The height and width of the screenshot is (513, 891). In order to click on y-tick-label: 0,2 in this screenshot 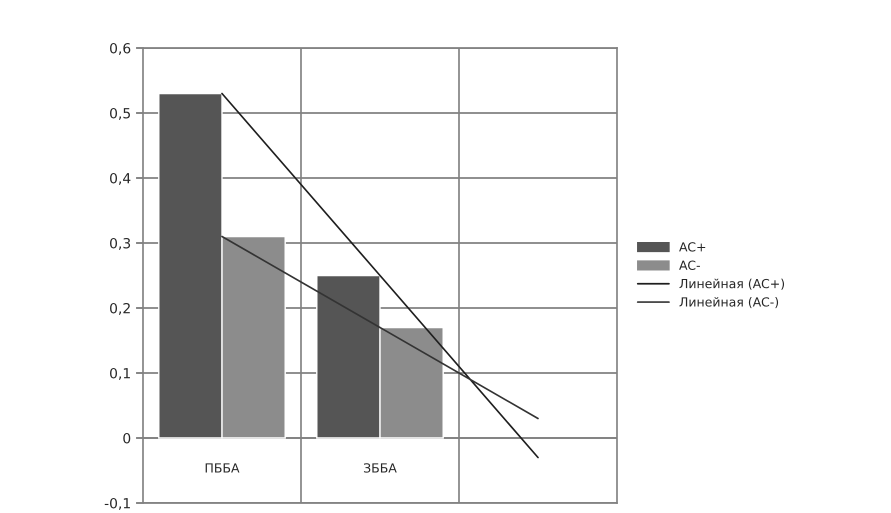, I will do `click(120, 308)`.